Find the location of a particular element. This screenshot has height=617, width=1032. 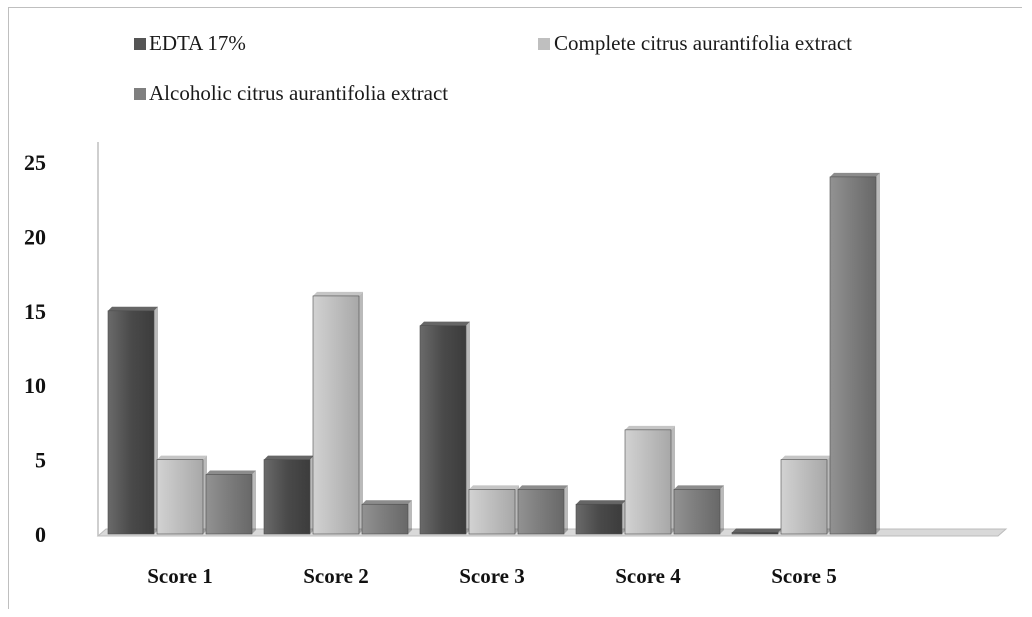

y-tick-label: 5 is located at coordinates (40, 460).